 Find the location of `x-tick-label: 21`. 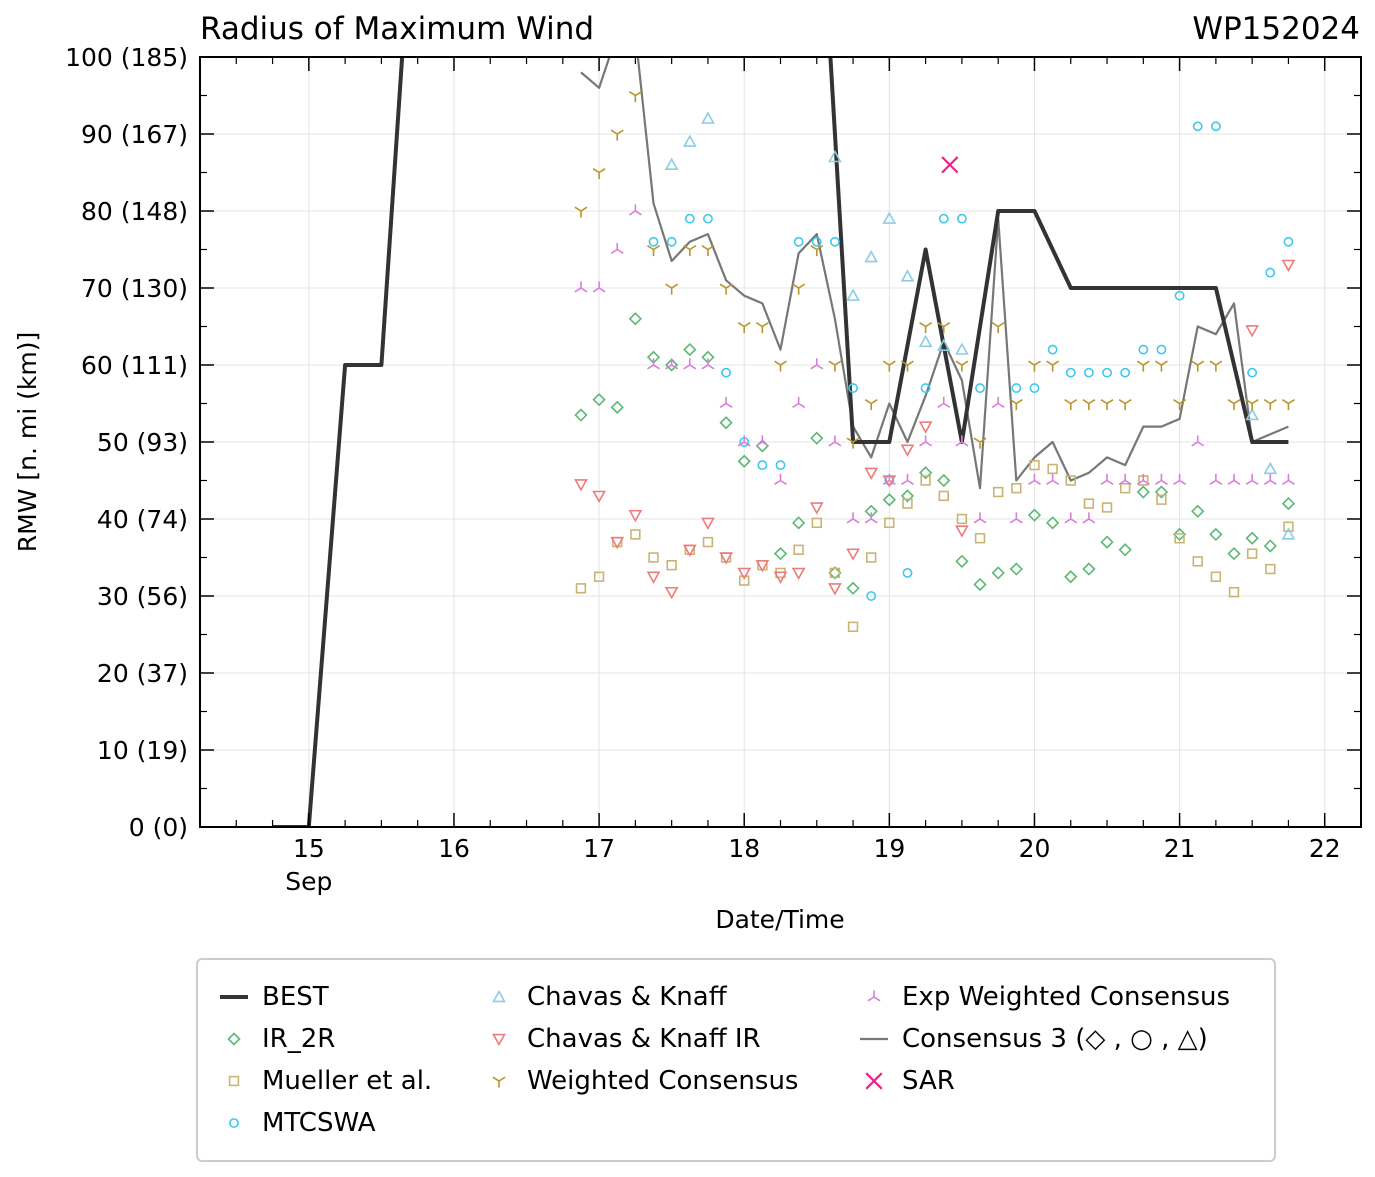

x-tick-label: 21 is located at coordinates (1180, 848).